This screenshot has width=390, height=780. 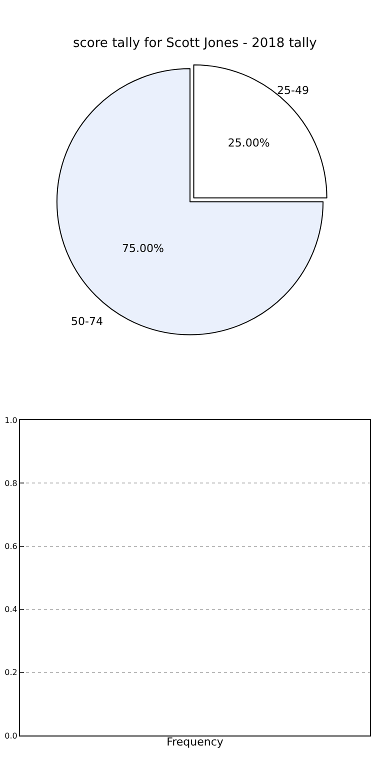 What do you see at coordinates (195, 742) in the screenshot?
I see `x-axis-title: Frequency` at bounding box center [195, 742].